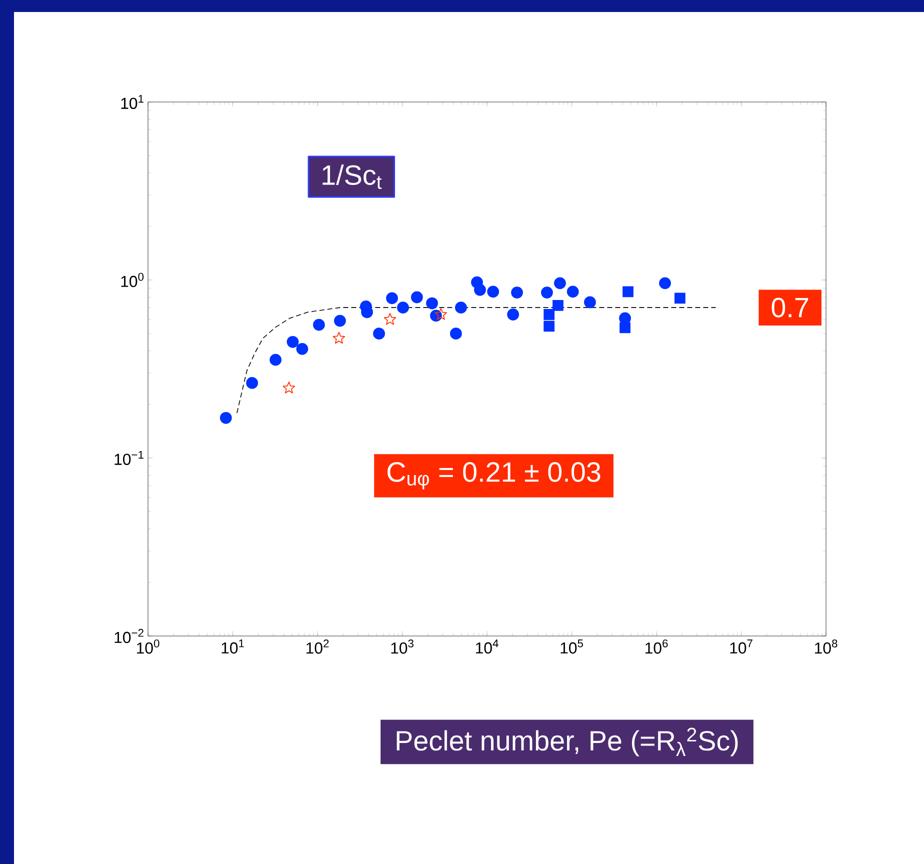  What do you see at coordinates (567, 742) in the screenshot?
I see `x-axis-title: Peclet number, Pe (=R$_{λ}$$^{2}$Sc)` at bounding box center [567, 742].